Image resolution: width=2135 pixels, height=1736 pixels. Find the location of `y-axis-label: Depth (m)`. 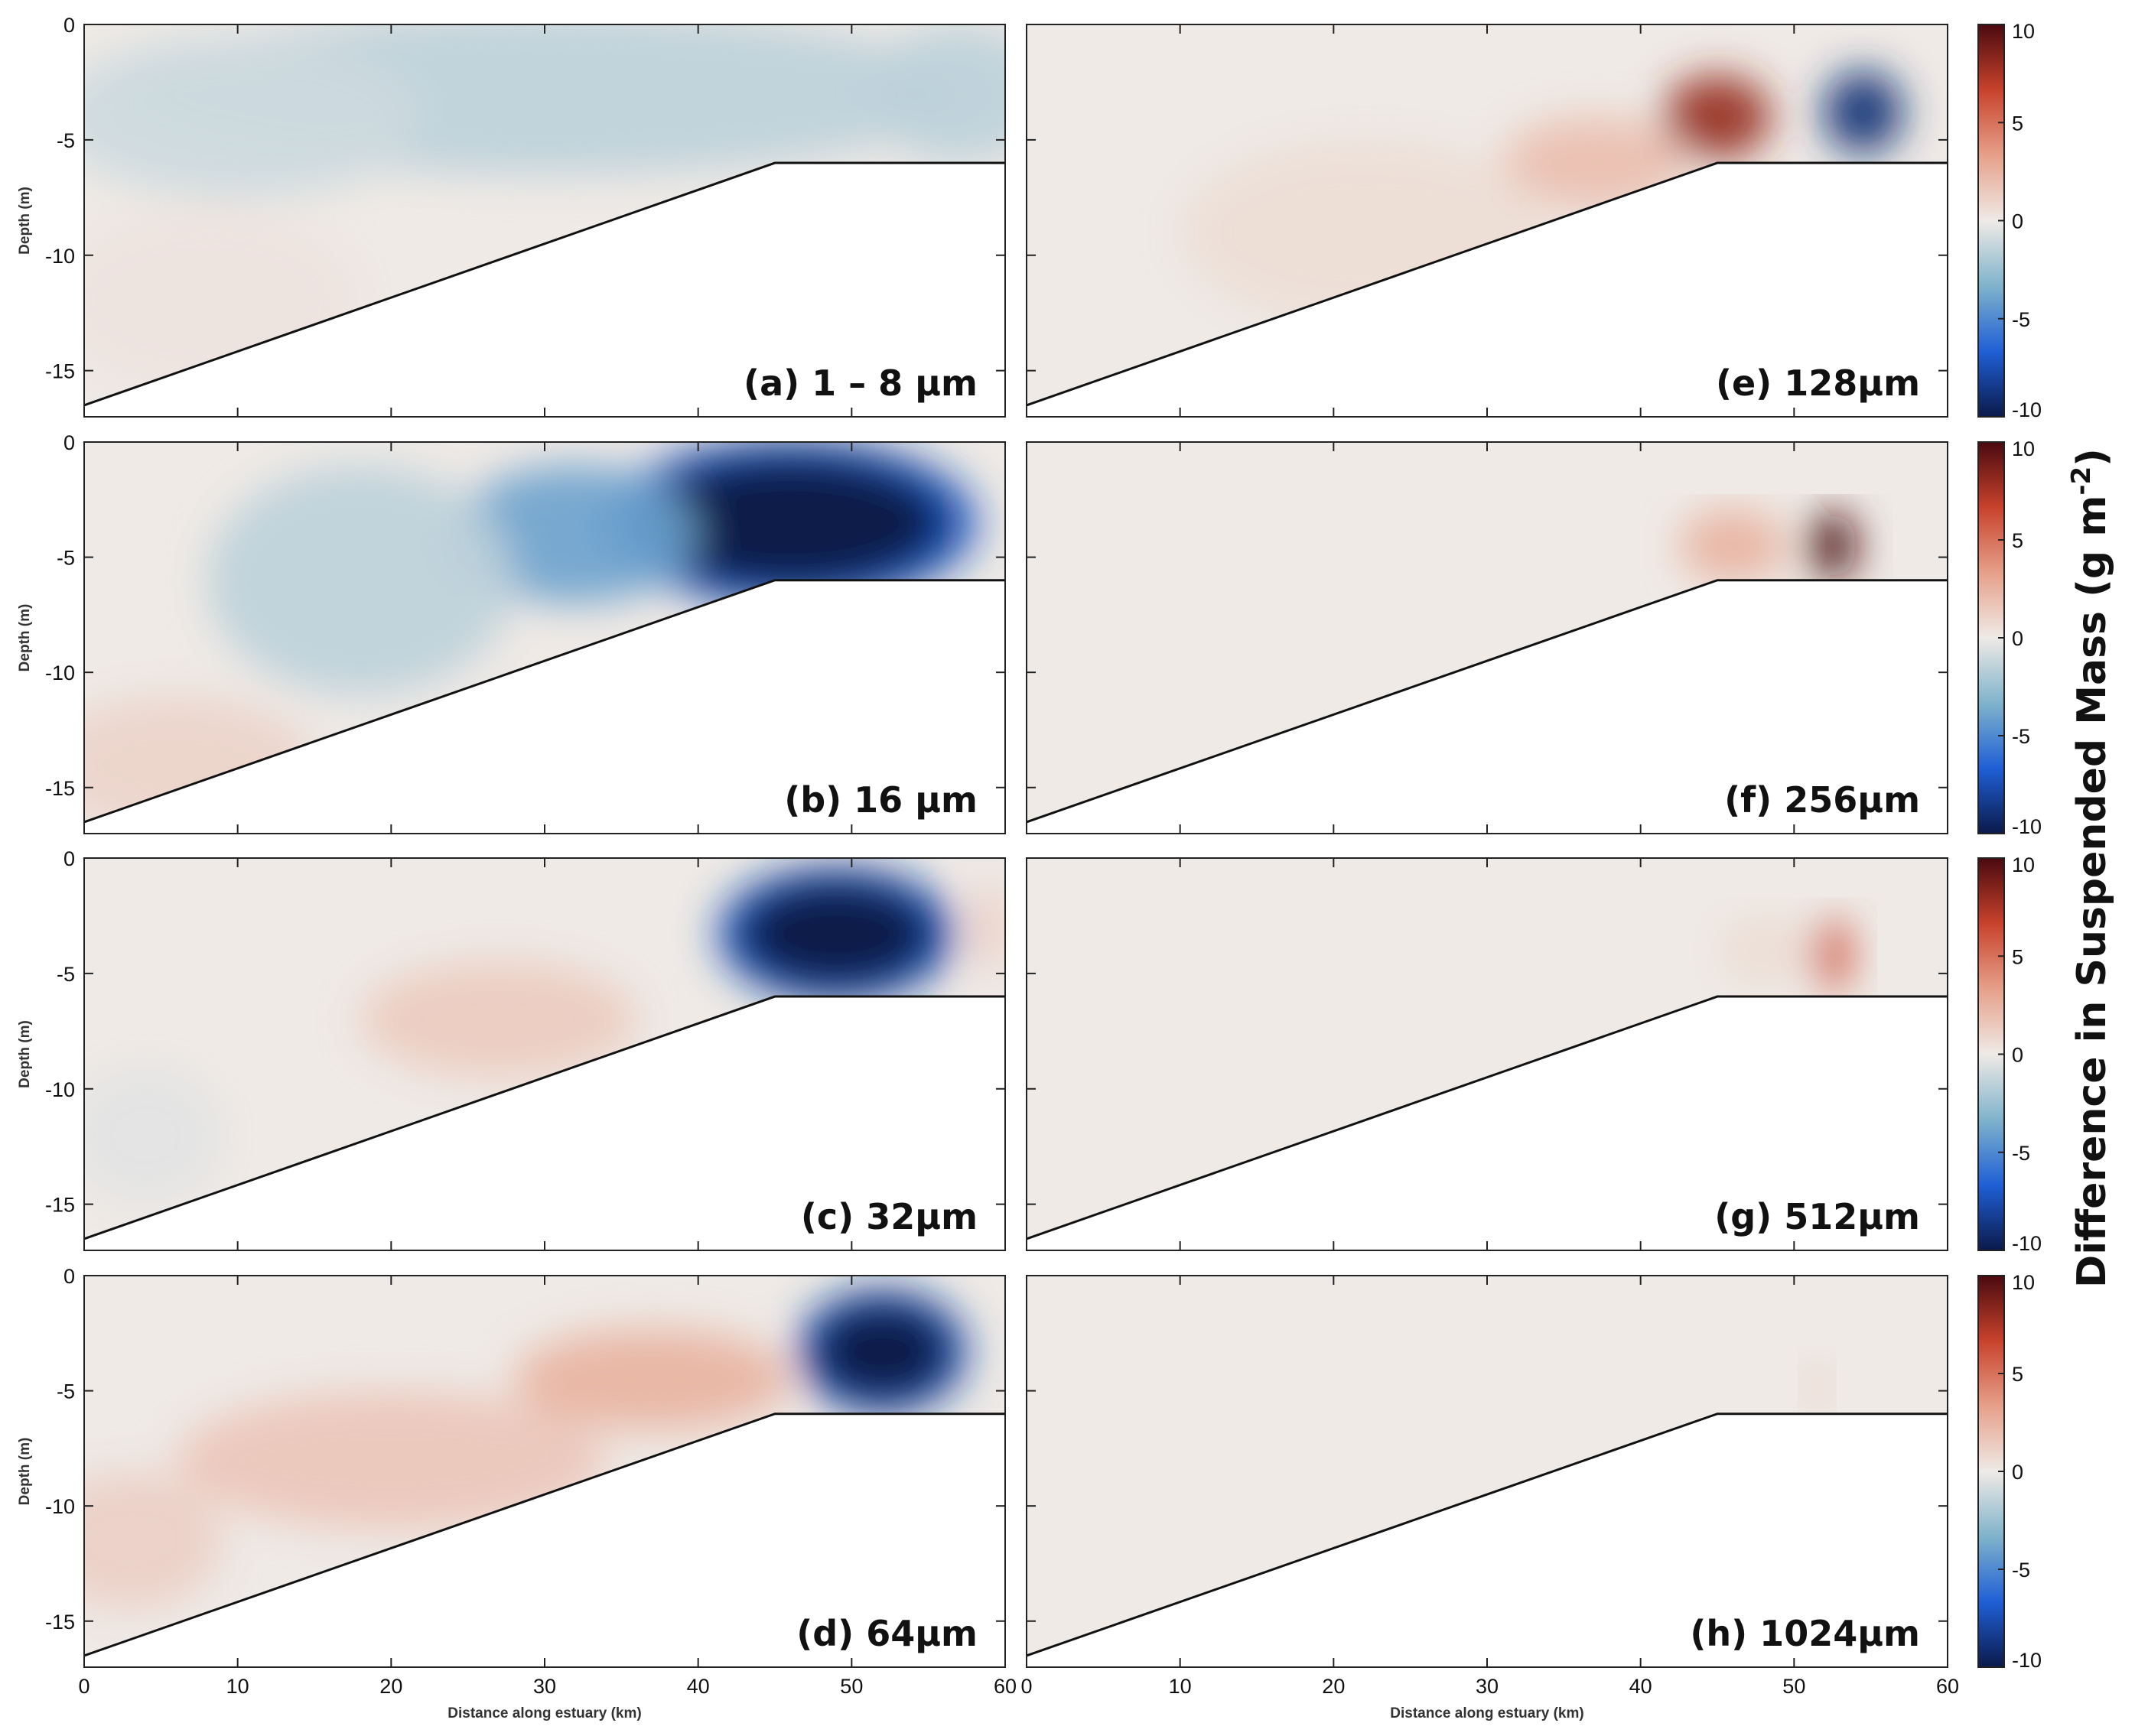

y-axis-label: Depth (m) is located at coordinates (25, 1054).